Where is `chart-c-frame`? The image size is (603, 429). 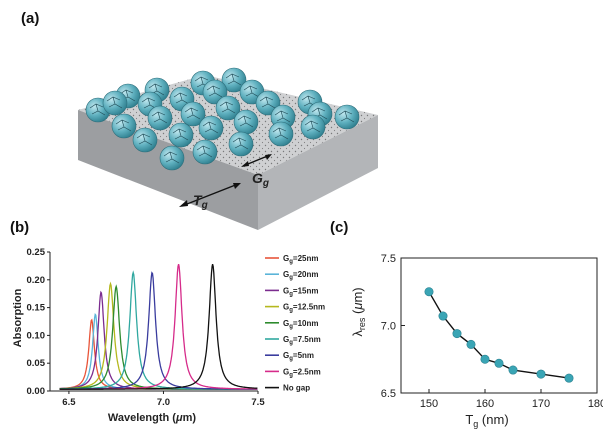
chart-c-frame is located at coordinates (499, 325).